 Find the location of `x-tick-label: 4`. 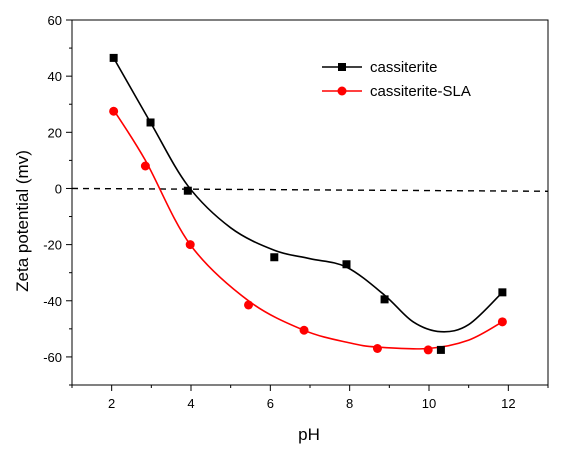

x-tick-label: 4 is located at coordinates (190, 403).